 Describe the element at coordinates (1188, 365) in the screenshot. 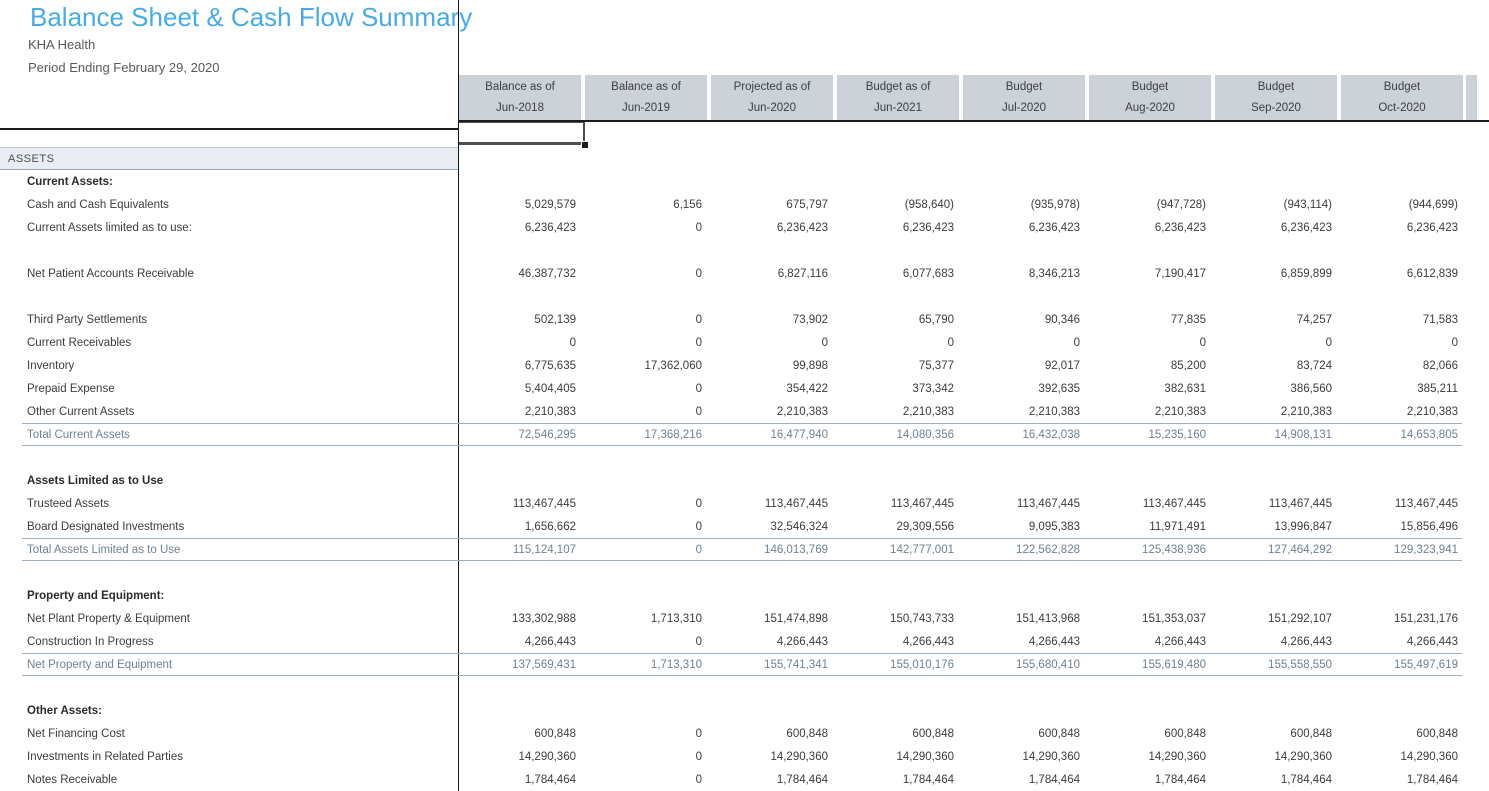

I see `value-cell: 85,200` at that location.